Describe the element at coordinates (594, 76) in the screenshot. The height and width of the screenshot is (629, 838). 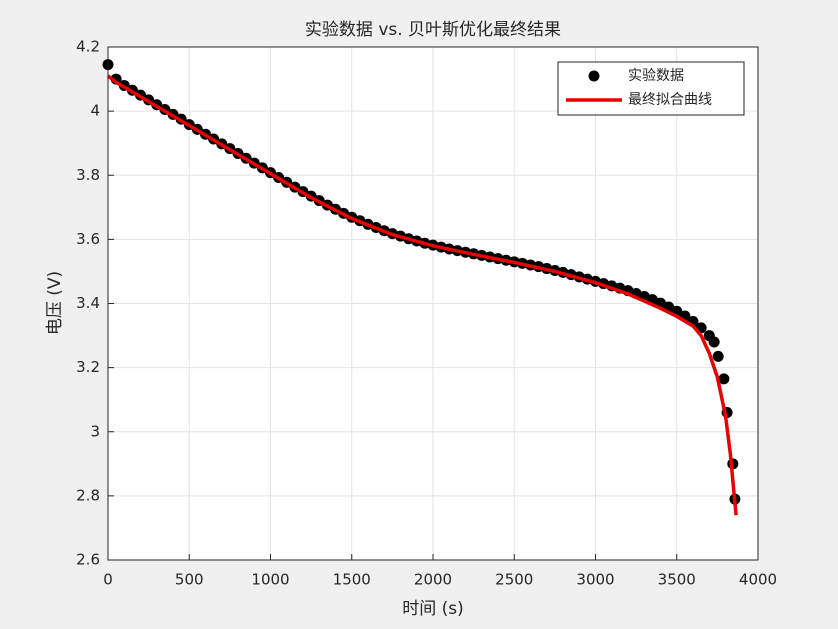
I see `legend-marker` at that location.